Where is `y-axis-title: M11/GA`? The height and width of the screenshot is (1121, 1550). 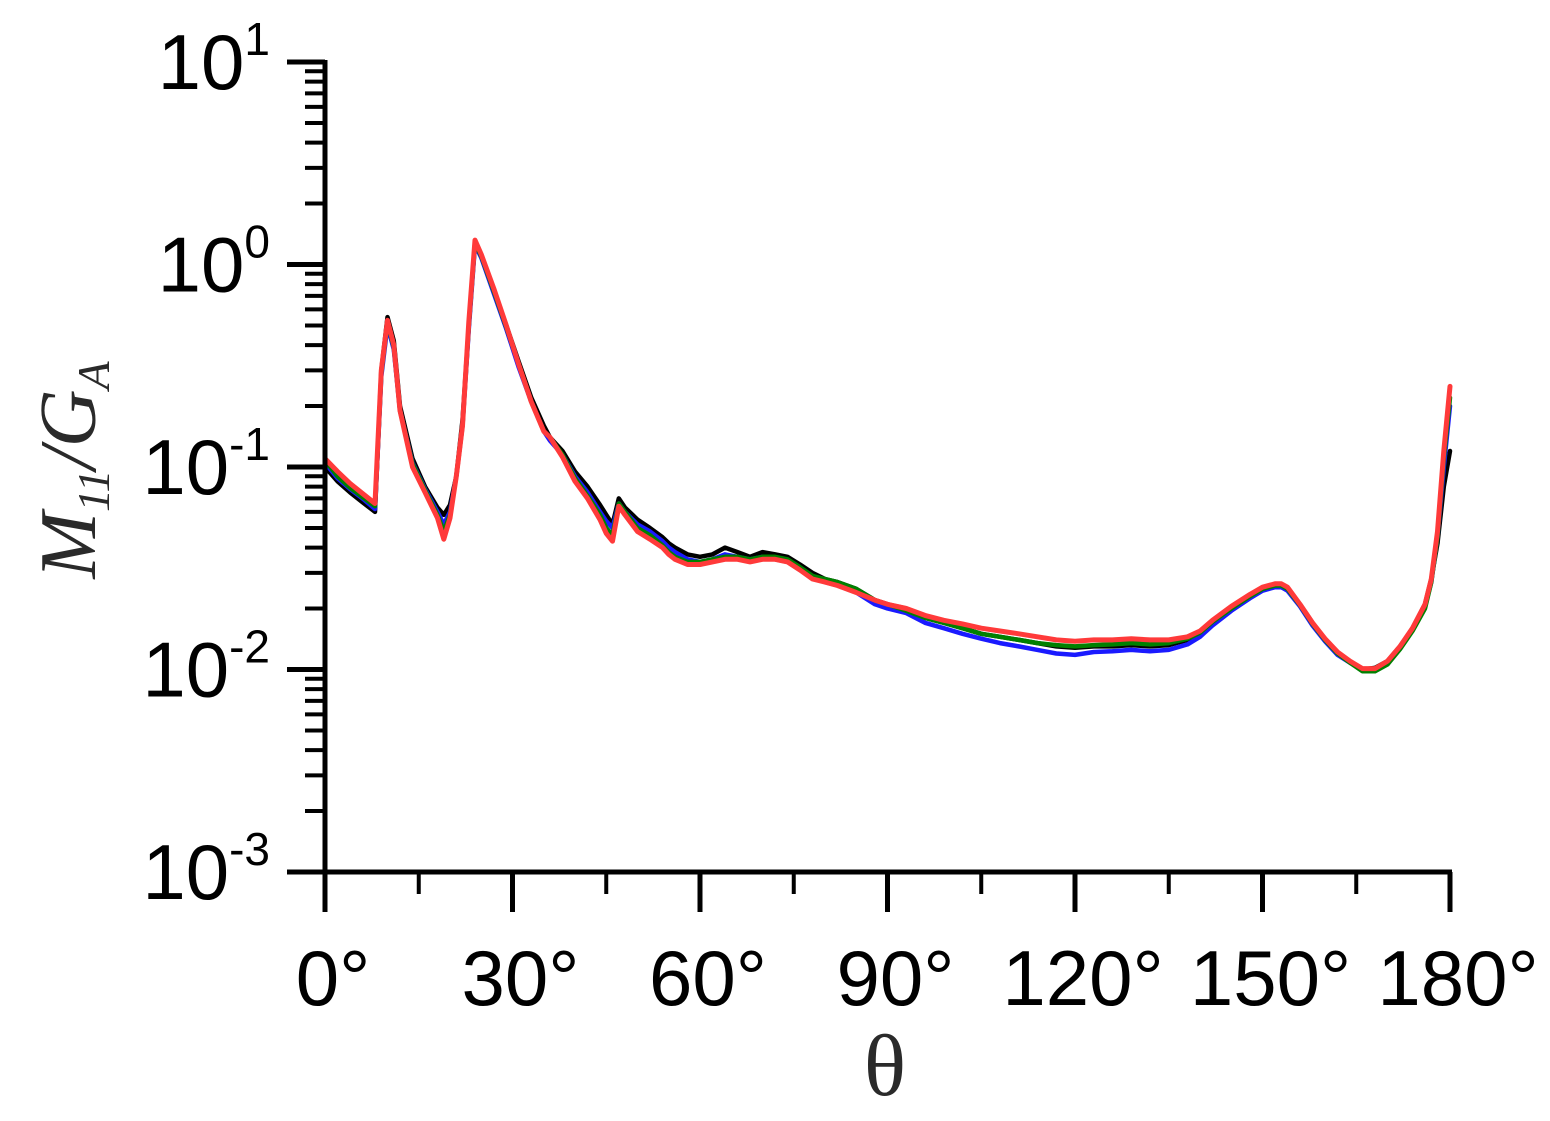 y-axis-title: M11/GA is located at coordinates (72, 469).